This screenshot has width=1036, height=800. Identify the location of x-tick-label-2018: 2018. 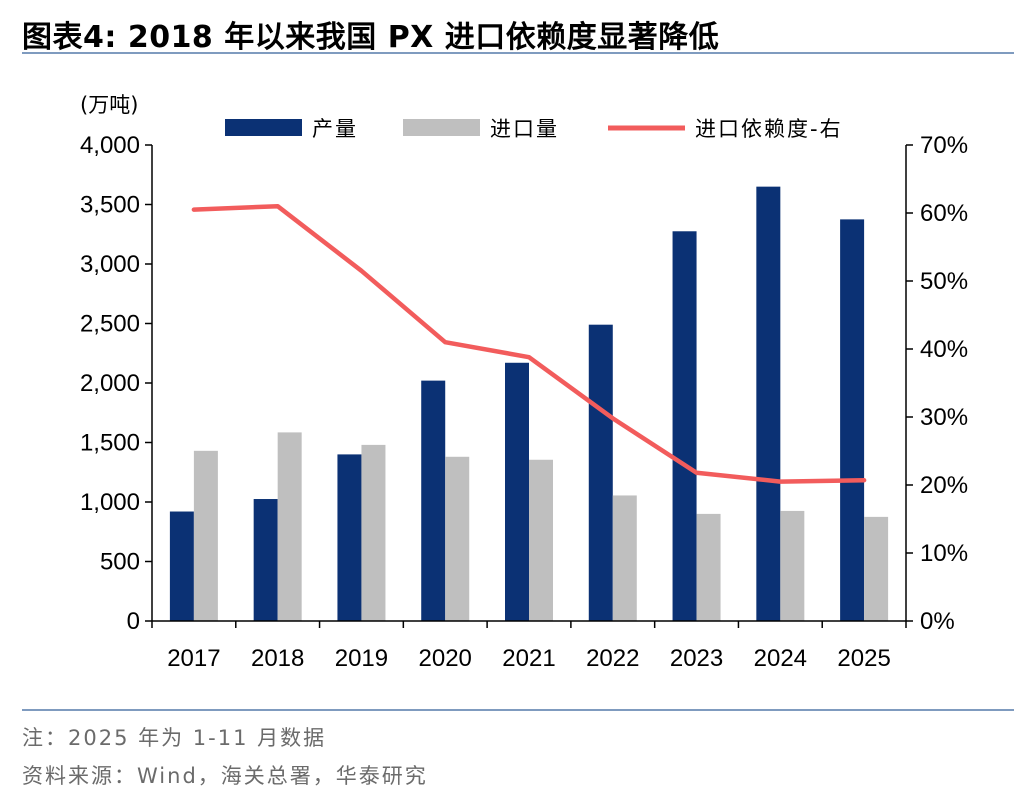
(277, 658).